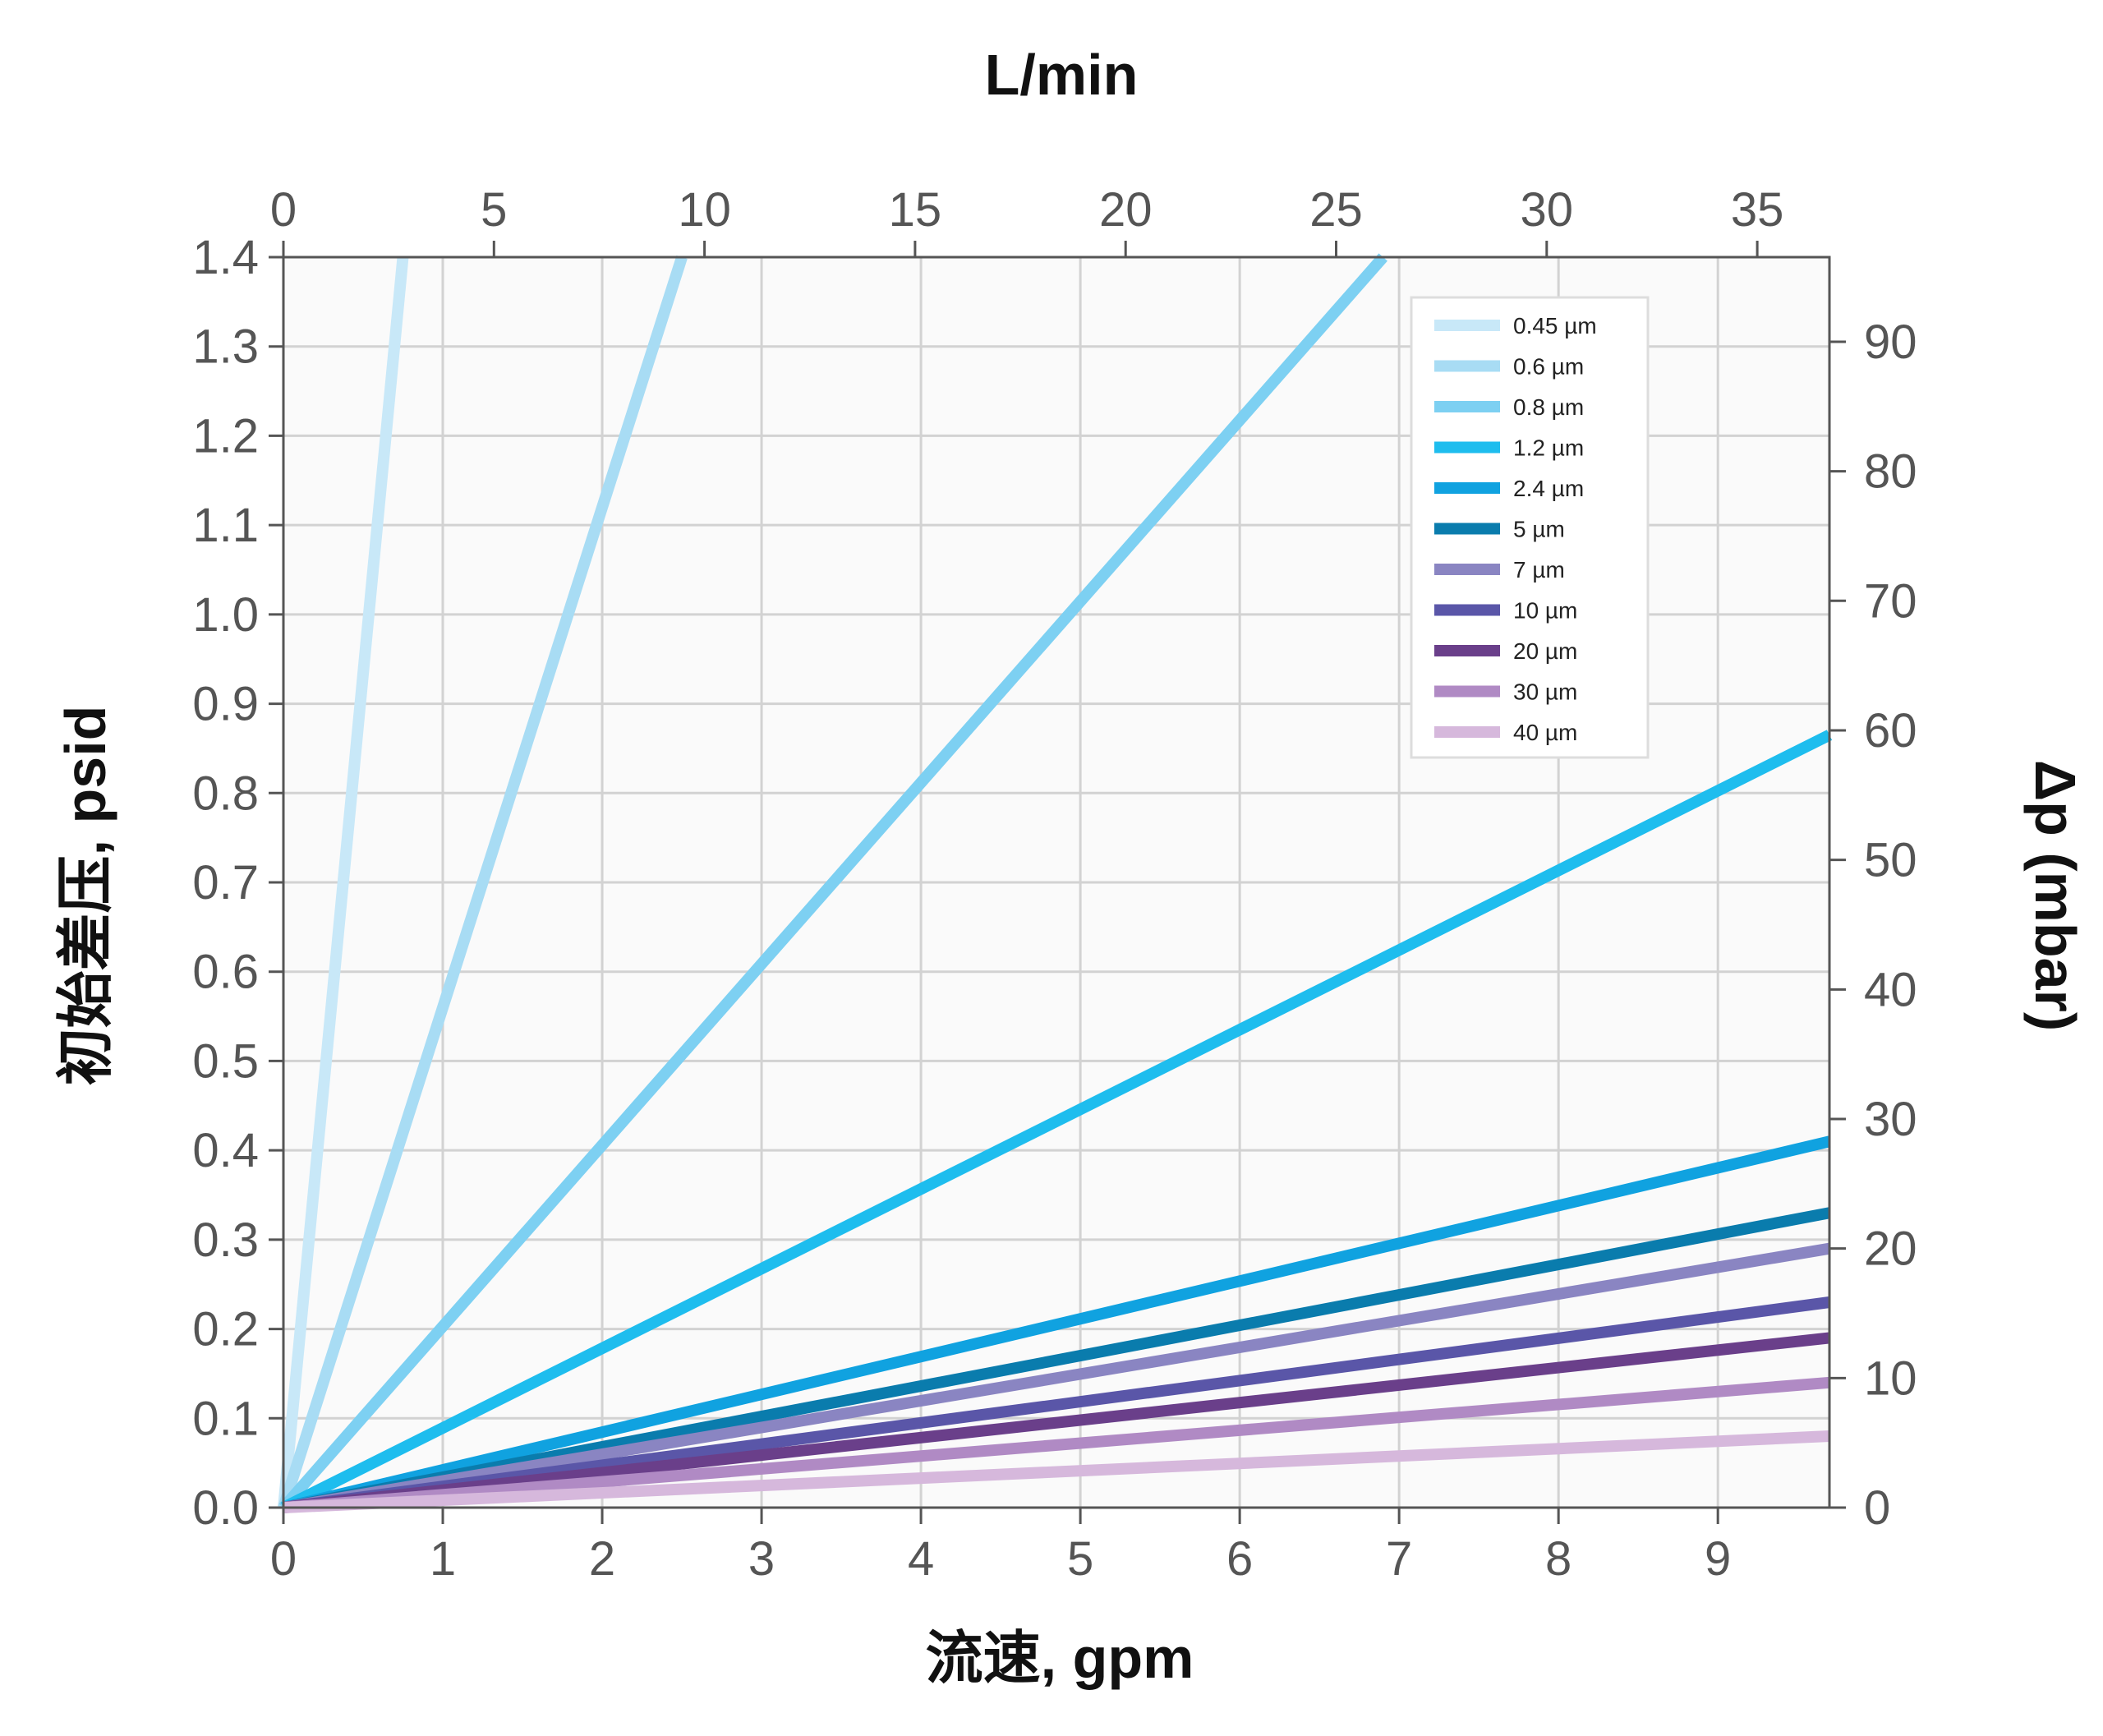 Image resolution: width=2103 pixels, height=1736 pixels. What do you see at coordinates (284, 1559) in the screenshot?
I see `x-tick-label: 0` at bounding box center [284, 1559].